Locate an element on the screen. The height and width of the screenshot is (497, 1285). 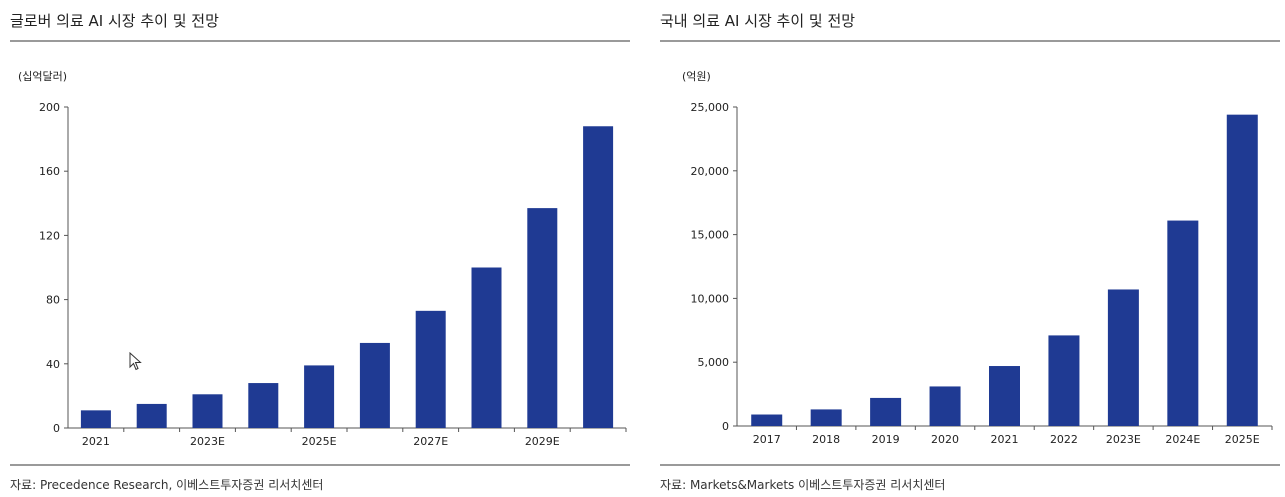
y-tick-label: 200 is located at coordinates (49, 107).